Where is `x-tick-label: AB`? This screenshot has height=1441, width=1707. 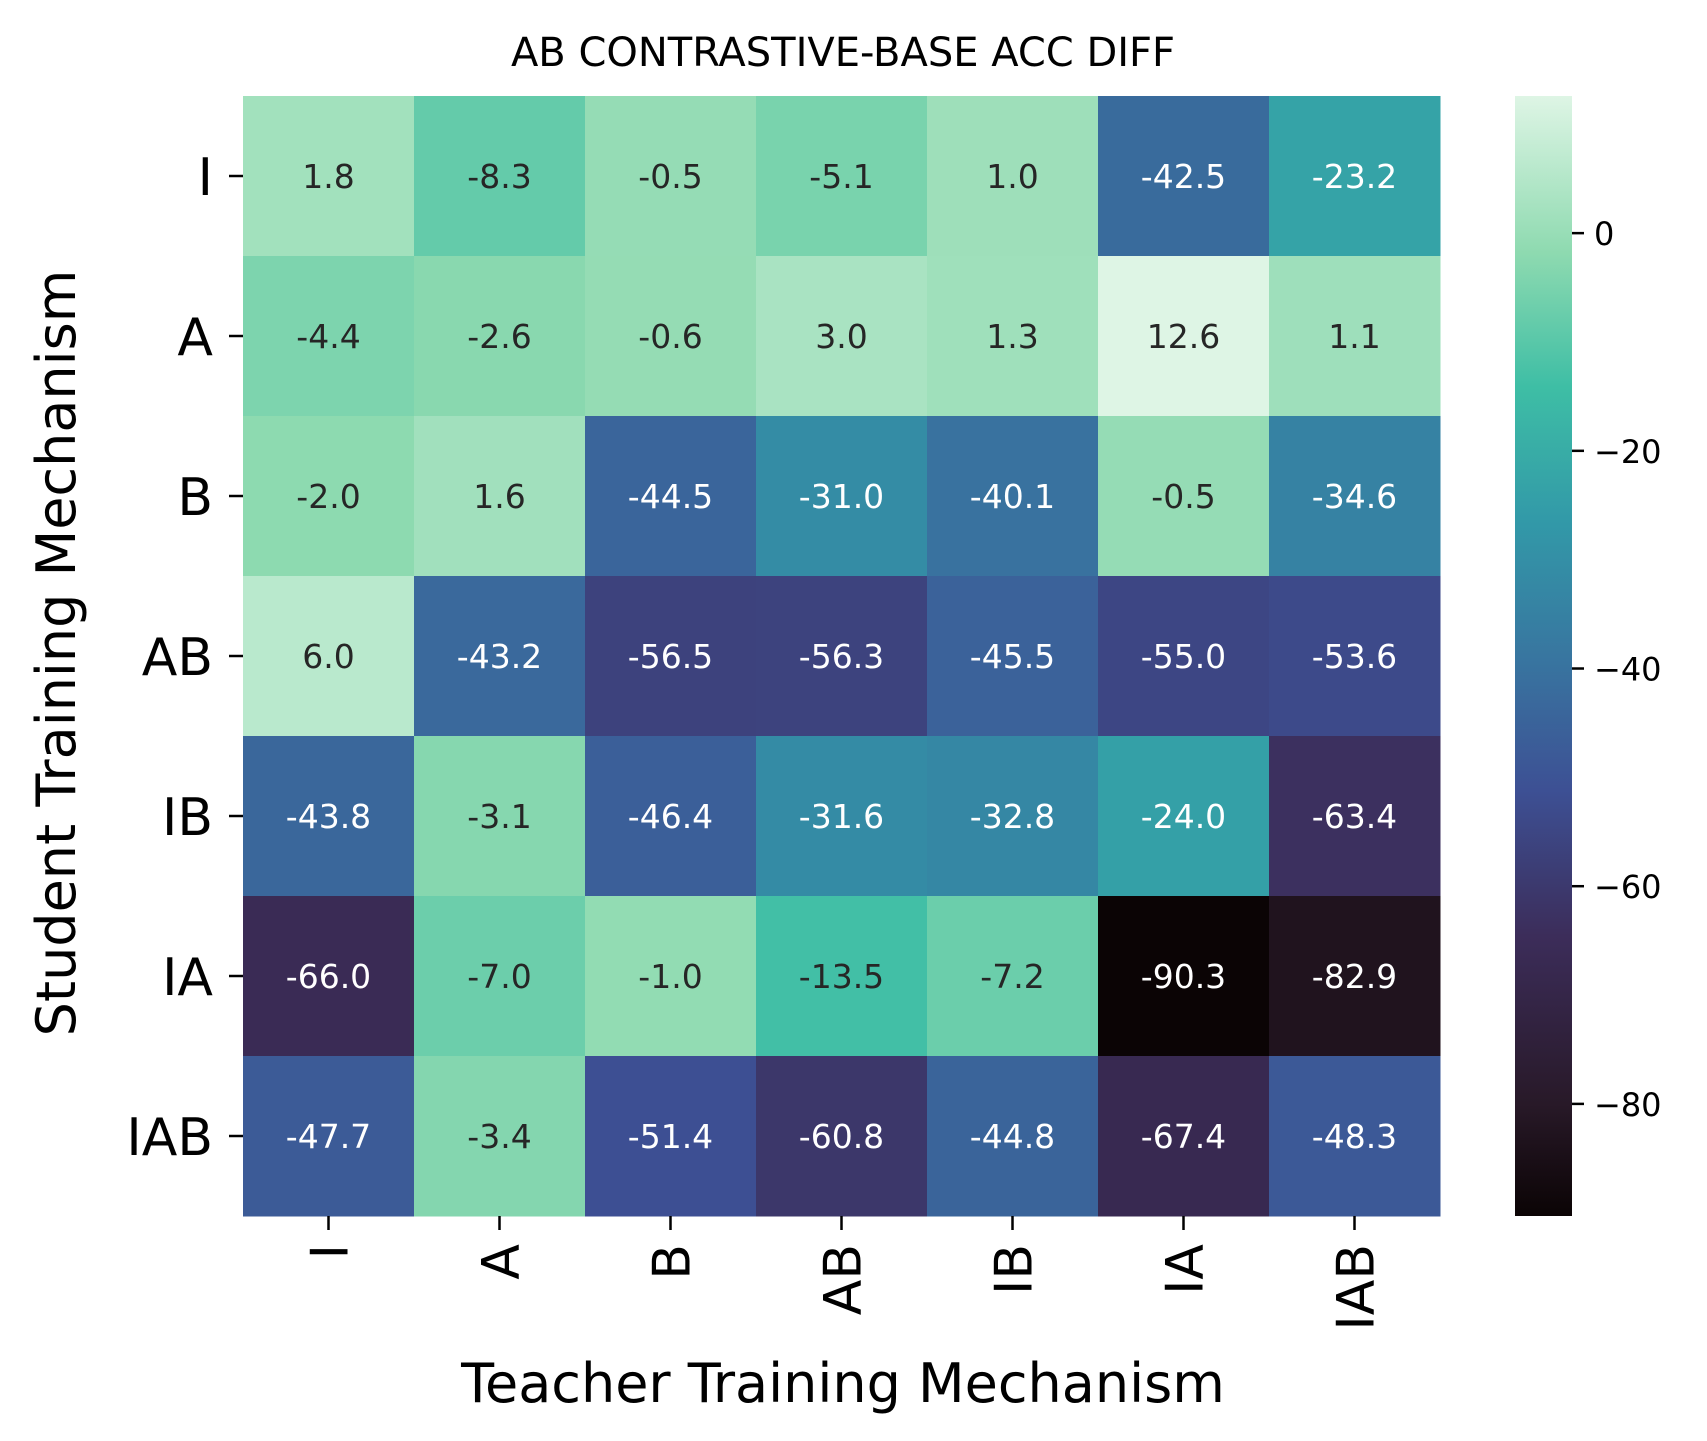
x-tick-label: AB is located at coordinates (844, 1279).